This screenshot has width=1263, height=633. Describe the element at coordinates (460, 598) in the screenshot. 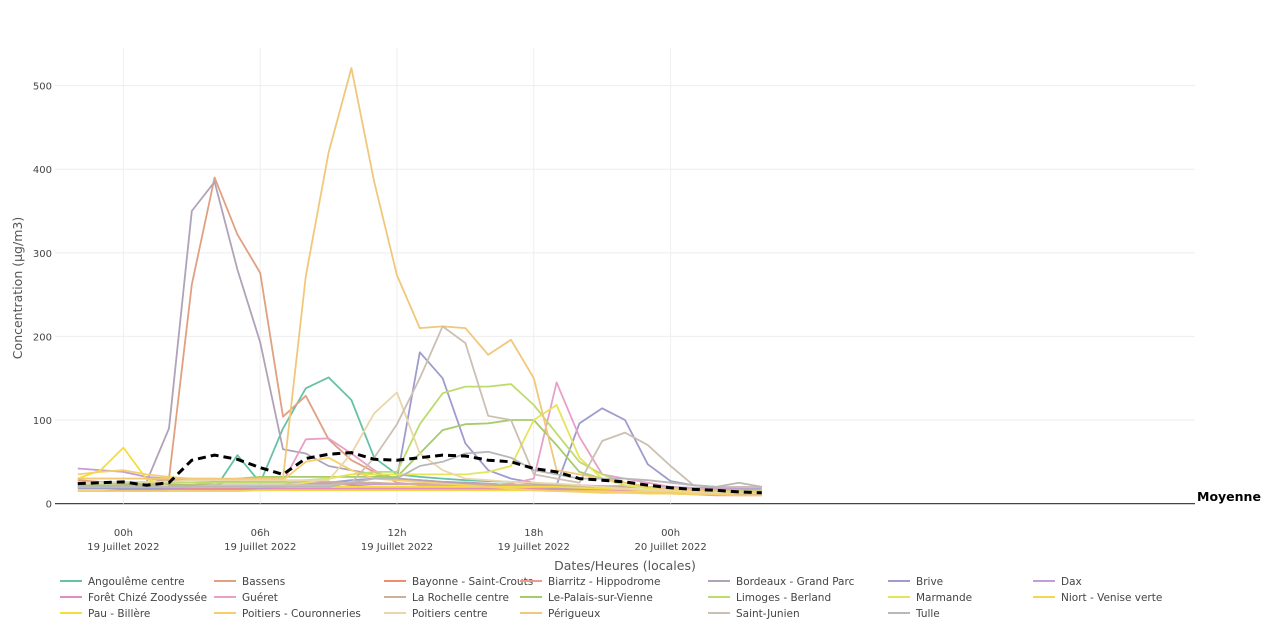

I see `legend-label: La Rochelle centre` at that location.